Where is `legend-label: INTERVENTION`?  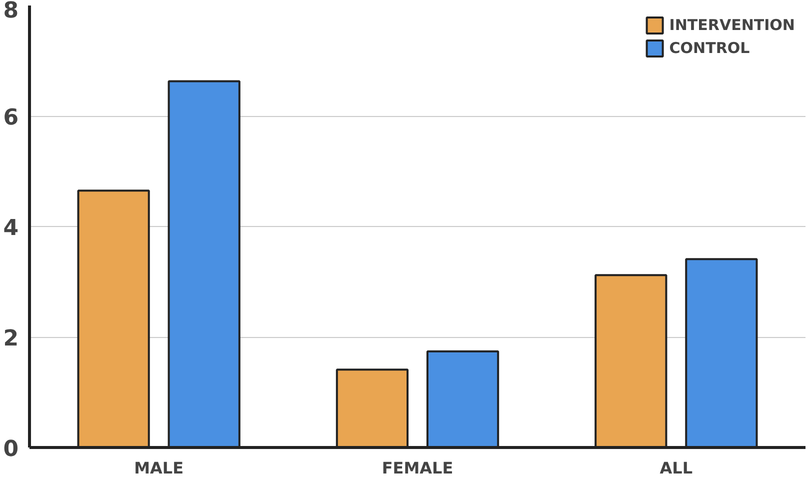
legend-label: INTERVENTION is located at coordinates (732, 25).